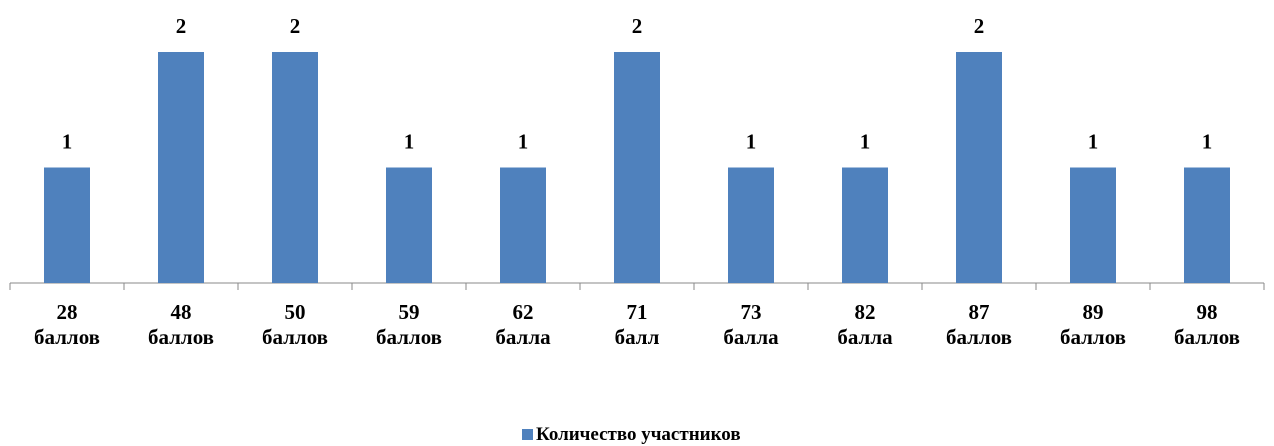  What do you see at coordinates (1093, 324) in the screenshot?
I see `x-tick-label: 89 баллов` at bounding box center [1093, 324].